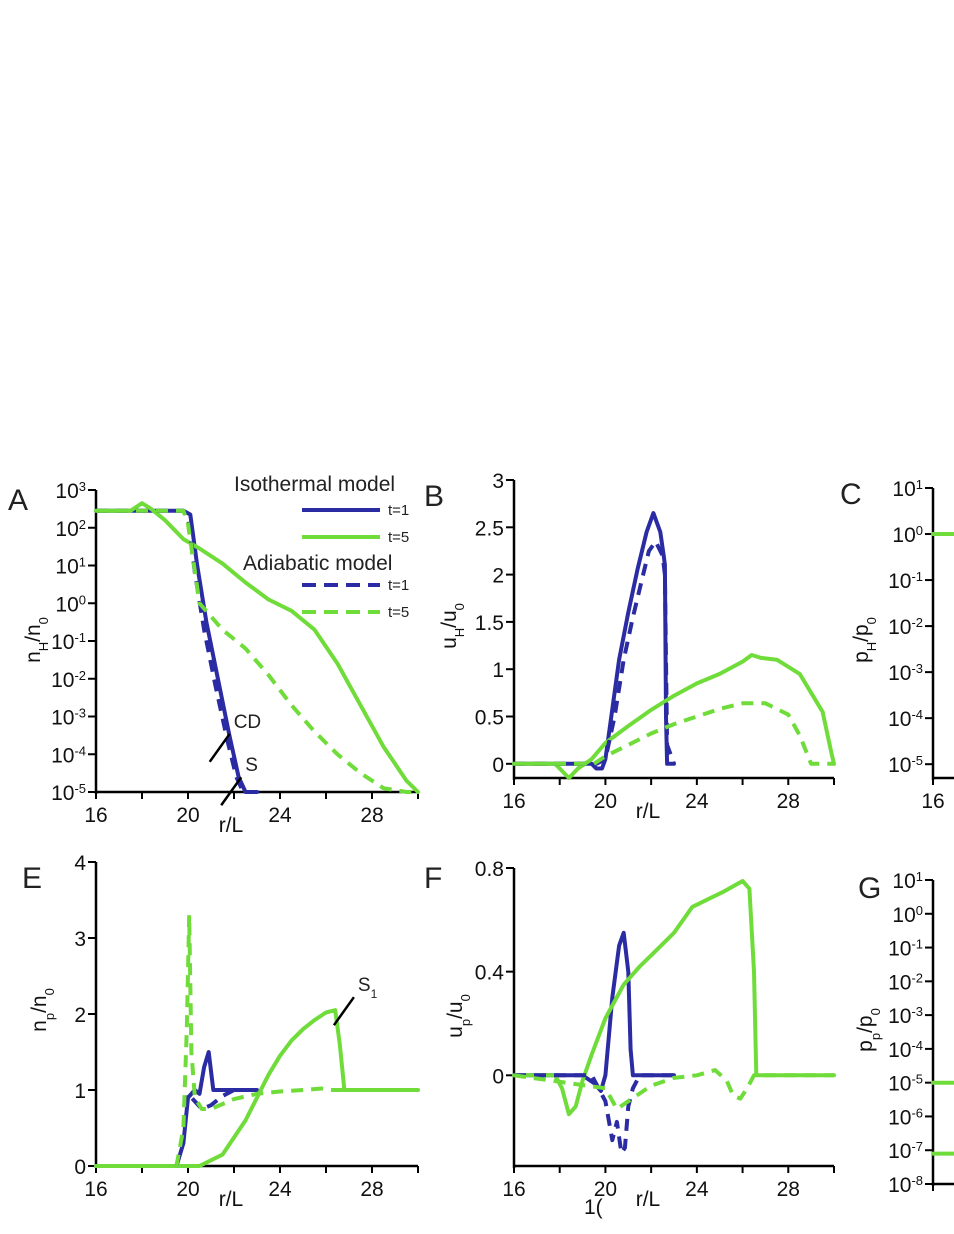 Image resolution: width=954 pixels, height=1234 pixels. Describe the element at coordinates (905, 1185) in the screenshot. I see `y-tick-label: 10⁻⁸` at that location.